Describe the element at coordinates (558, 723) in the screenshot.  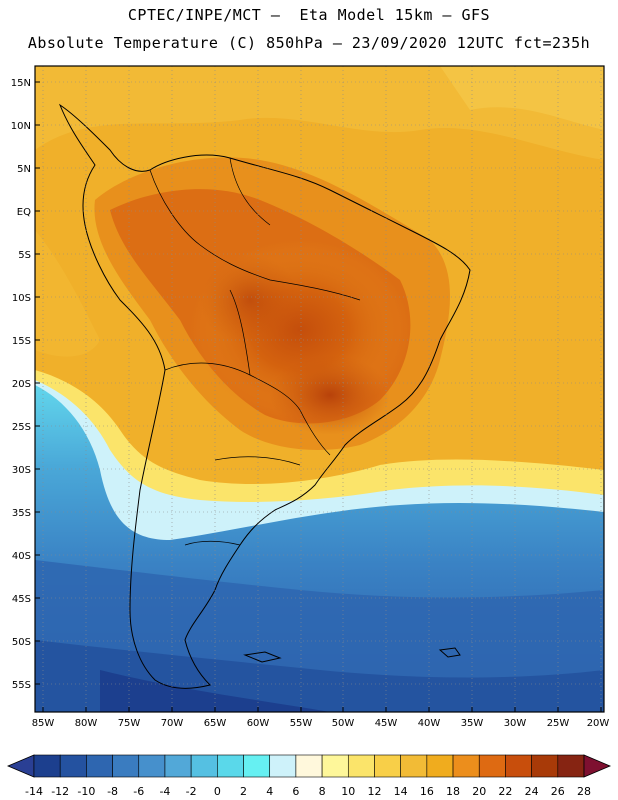
I see `lon-label-25w: 25W` at that location.